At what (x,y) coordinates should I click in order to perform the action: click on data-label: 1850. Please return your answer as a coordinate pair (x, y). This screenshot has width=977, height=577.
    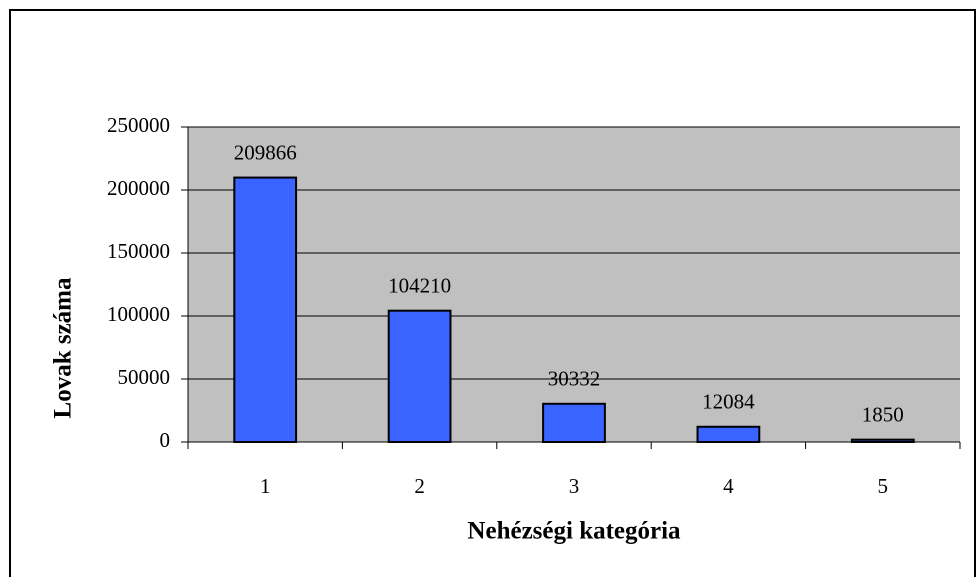
    Looking at the image, I should click on (883, 414).